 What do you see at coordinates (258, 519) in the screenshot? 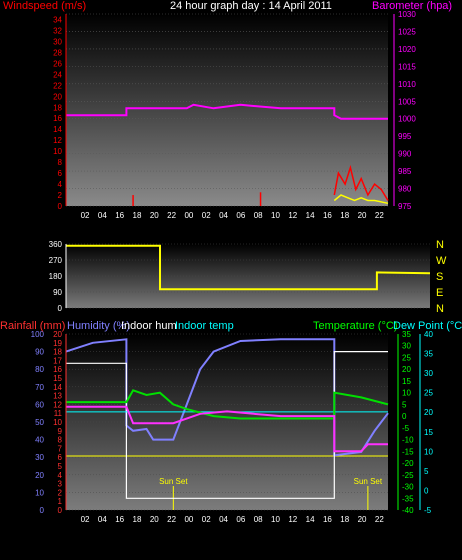
I see `bottom-x-tick-label: 08` at bounding box center [258, 519].